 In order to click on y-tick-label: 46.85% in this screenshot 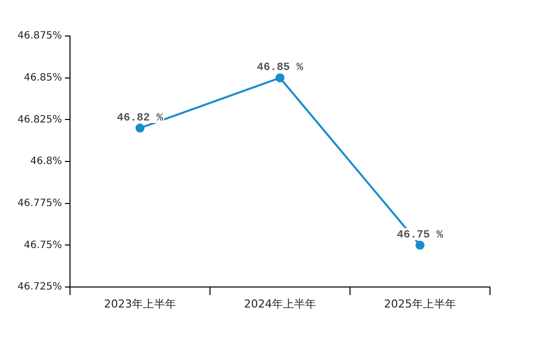, I will do `click(43, 78)`.